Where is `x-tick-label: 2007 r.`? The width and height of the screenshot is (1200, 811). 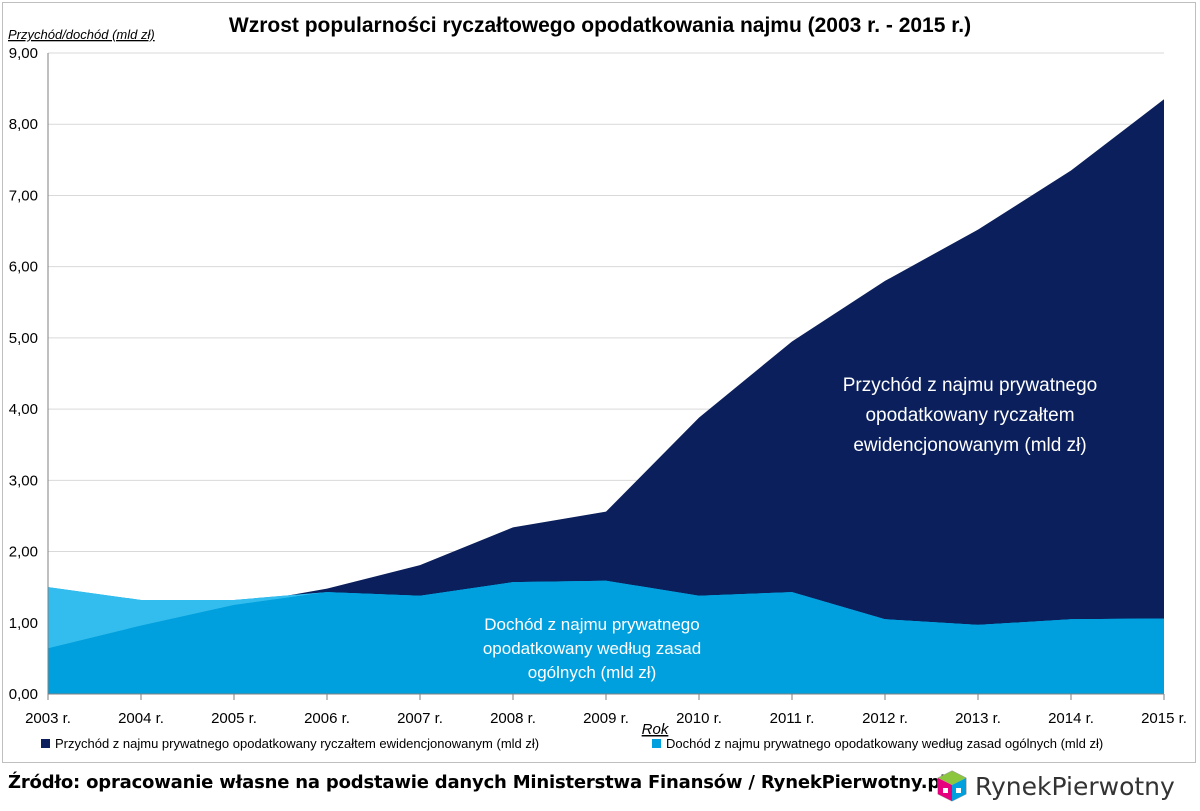 x-tick-label: 2007 r. is located at coordinates (420, 718).